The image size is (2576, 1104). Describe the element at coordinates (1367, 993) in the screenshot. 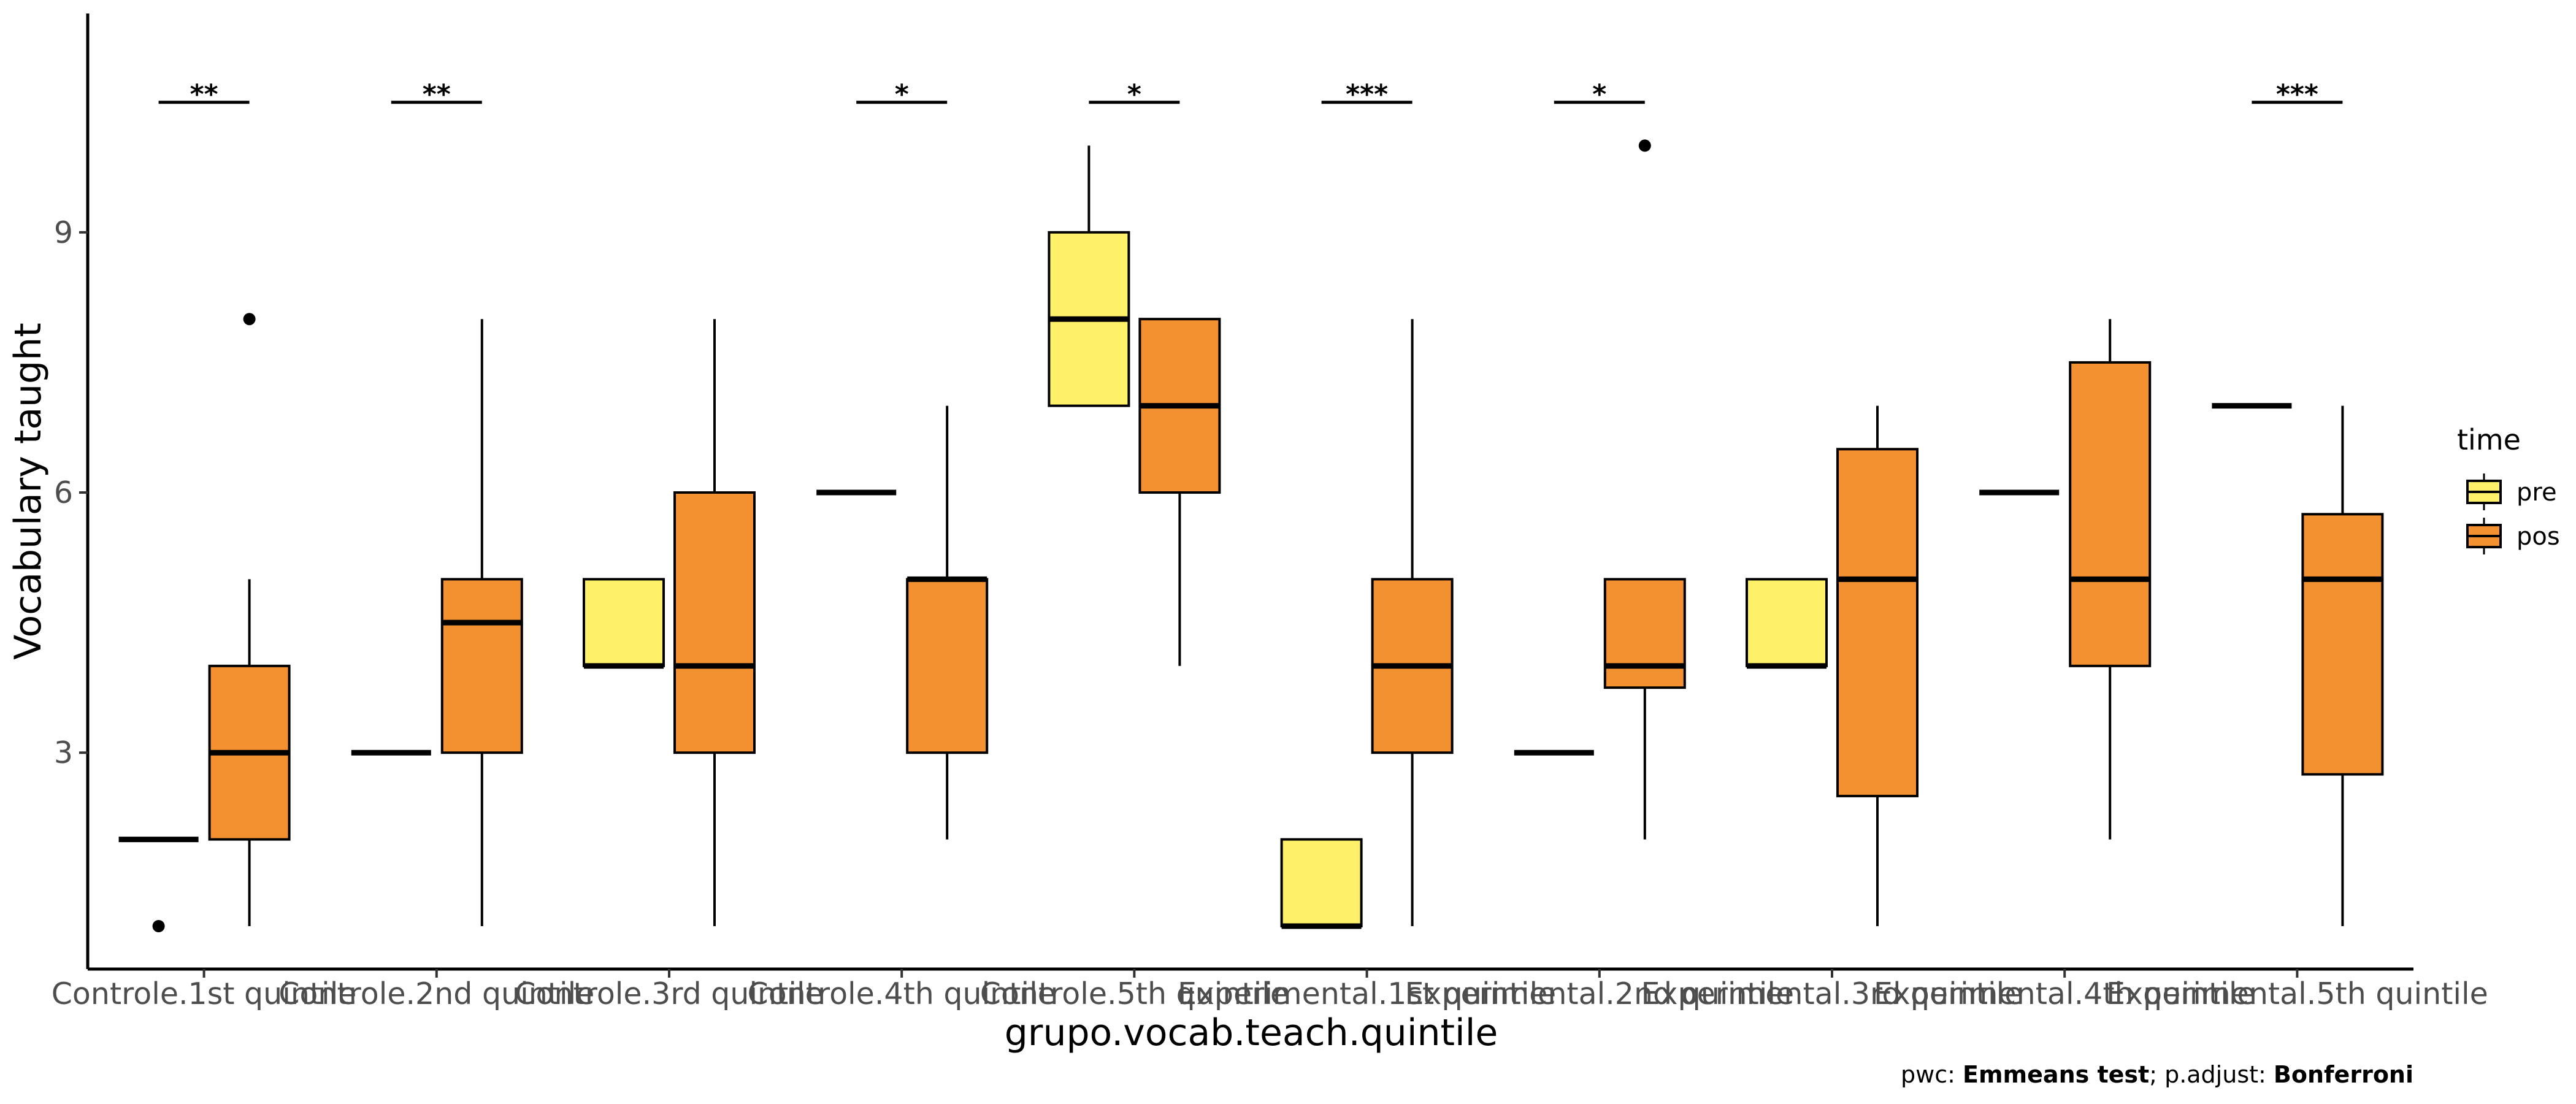

I see `x-tick-label: Experimental.1st quintile` at that location.